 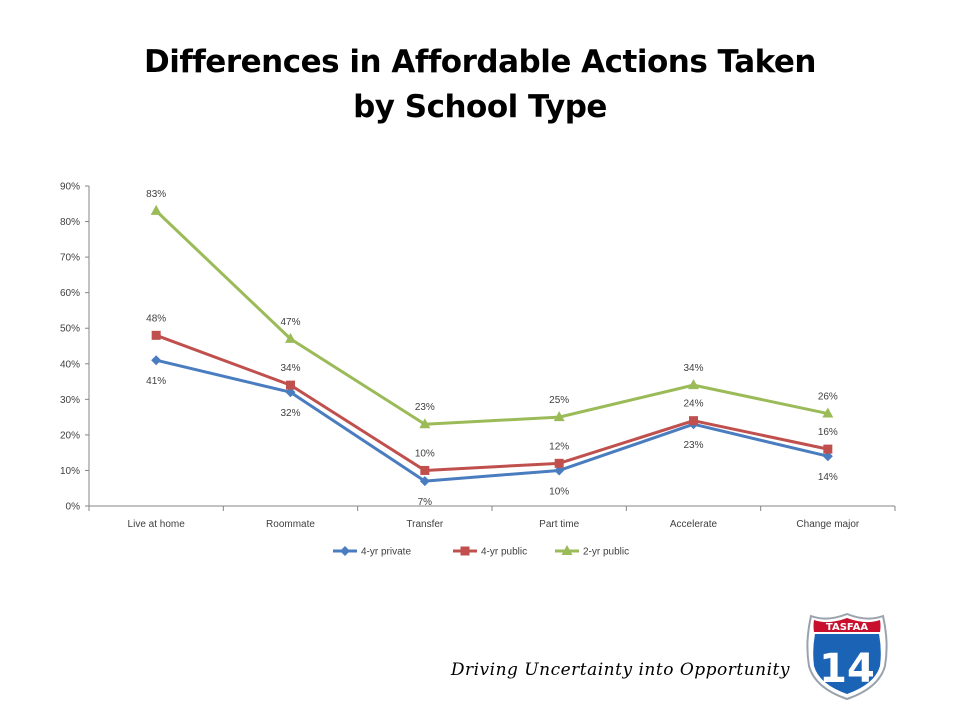 What do you see at coordinates (290, 413) in the screenshot?
I see `data-label: 32%` at bounding box center [290, 413].